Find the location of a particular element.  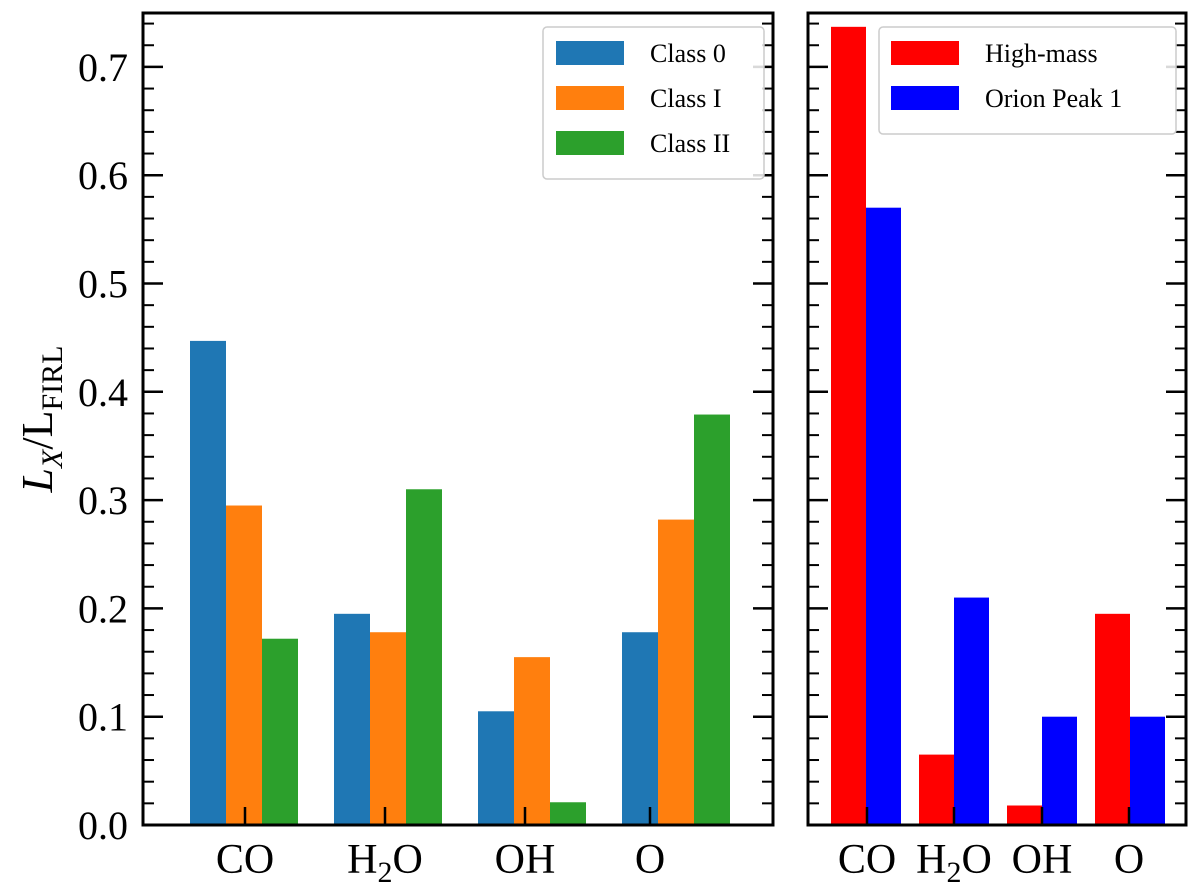

left-x-label-h2o: H2O is located at coordinates (385, 863).